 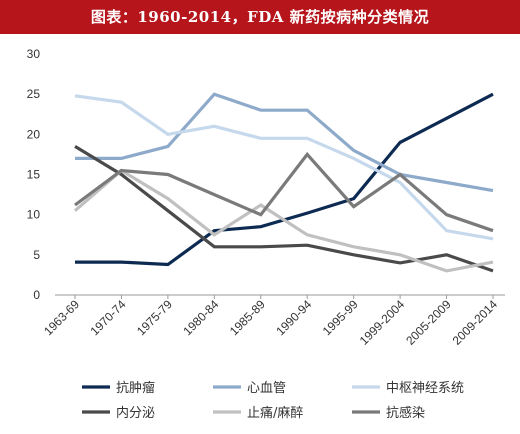 What do you see at coordinates (200, 317) in the screenshot?
I see `x-tick-label: 1980-84` at bounding box center [200, 317].